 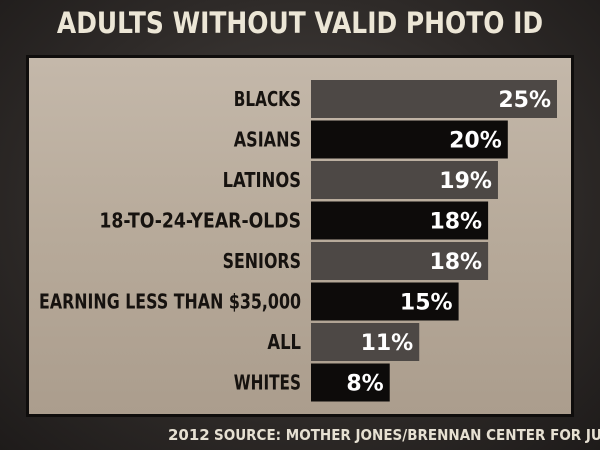 I want to click on value-label: 25%, so click(x=524, y=100).